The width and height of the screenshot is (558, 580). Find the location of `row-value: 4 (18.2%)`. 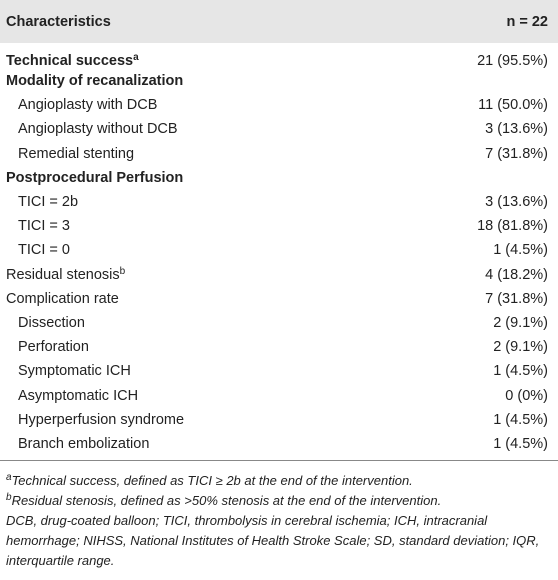

row-value: 4 (18.2%) is located at coordinates (516, 274).